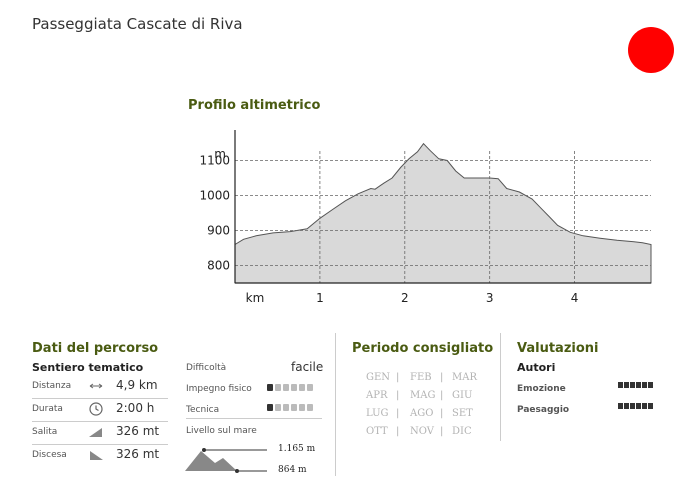  I want to click on descent-icon, so click(96, 455).